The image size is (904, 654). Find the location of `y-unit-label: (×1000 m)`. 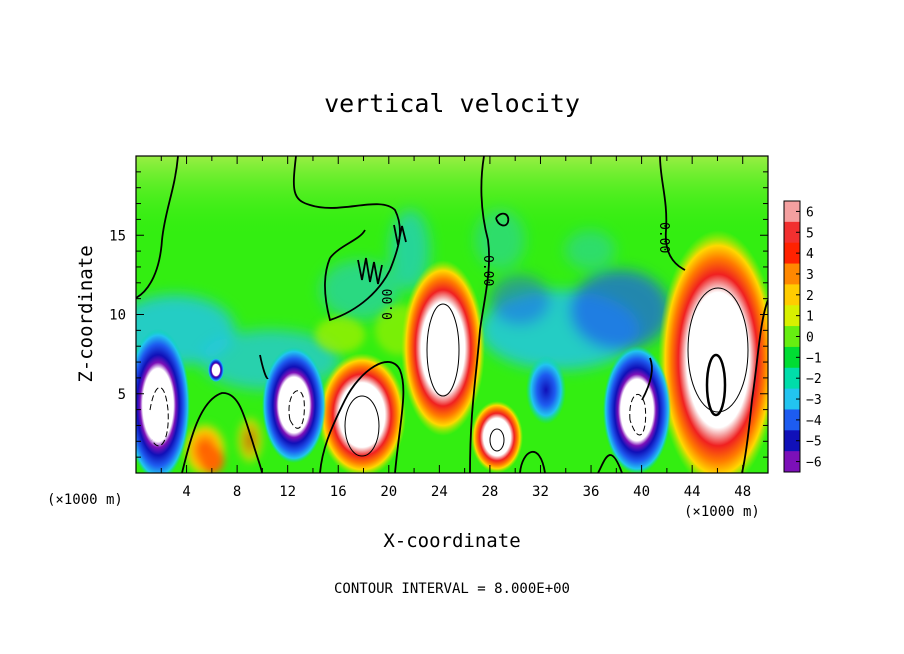

y-unit-label: (×1000 m) is located at coordinates (85, 500).